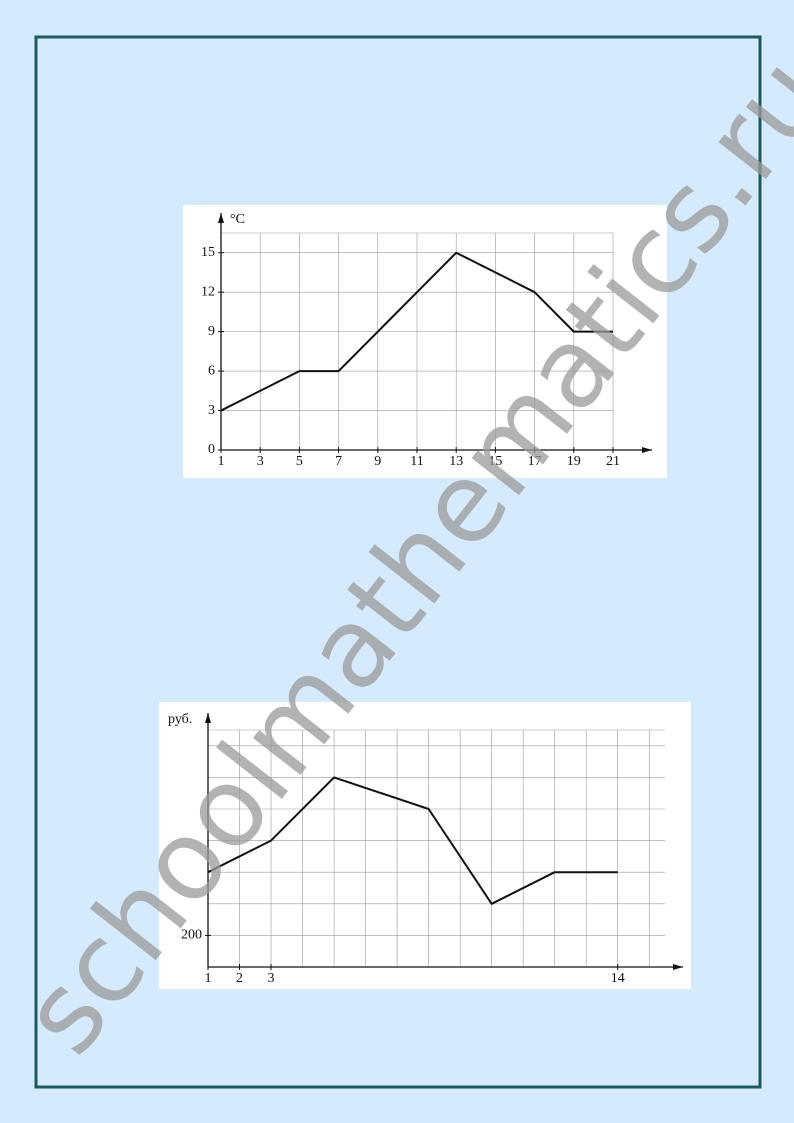 This screenshot has height=1123, width=794. I want to click on chart-background, so click(425, 341).